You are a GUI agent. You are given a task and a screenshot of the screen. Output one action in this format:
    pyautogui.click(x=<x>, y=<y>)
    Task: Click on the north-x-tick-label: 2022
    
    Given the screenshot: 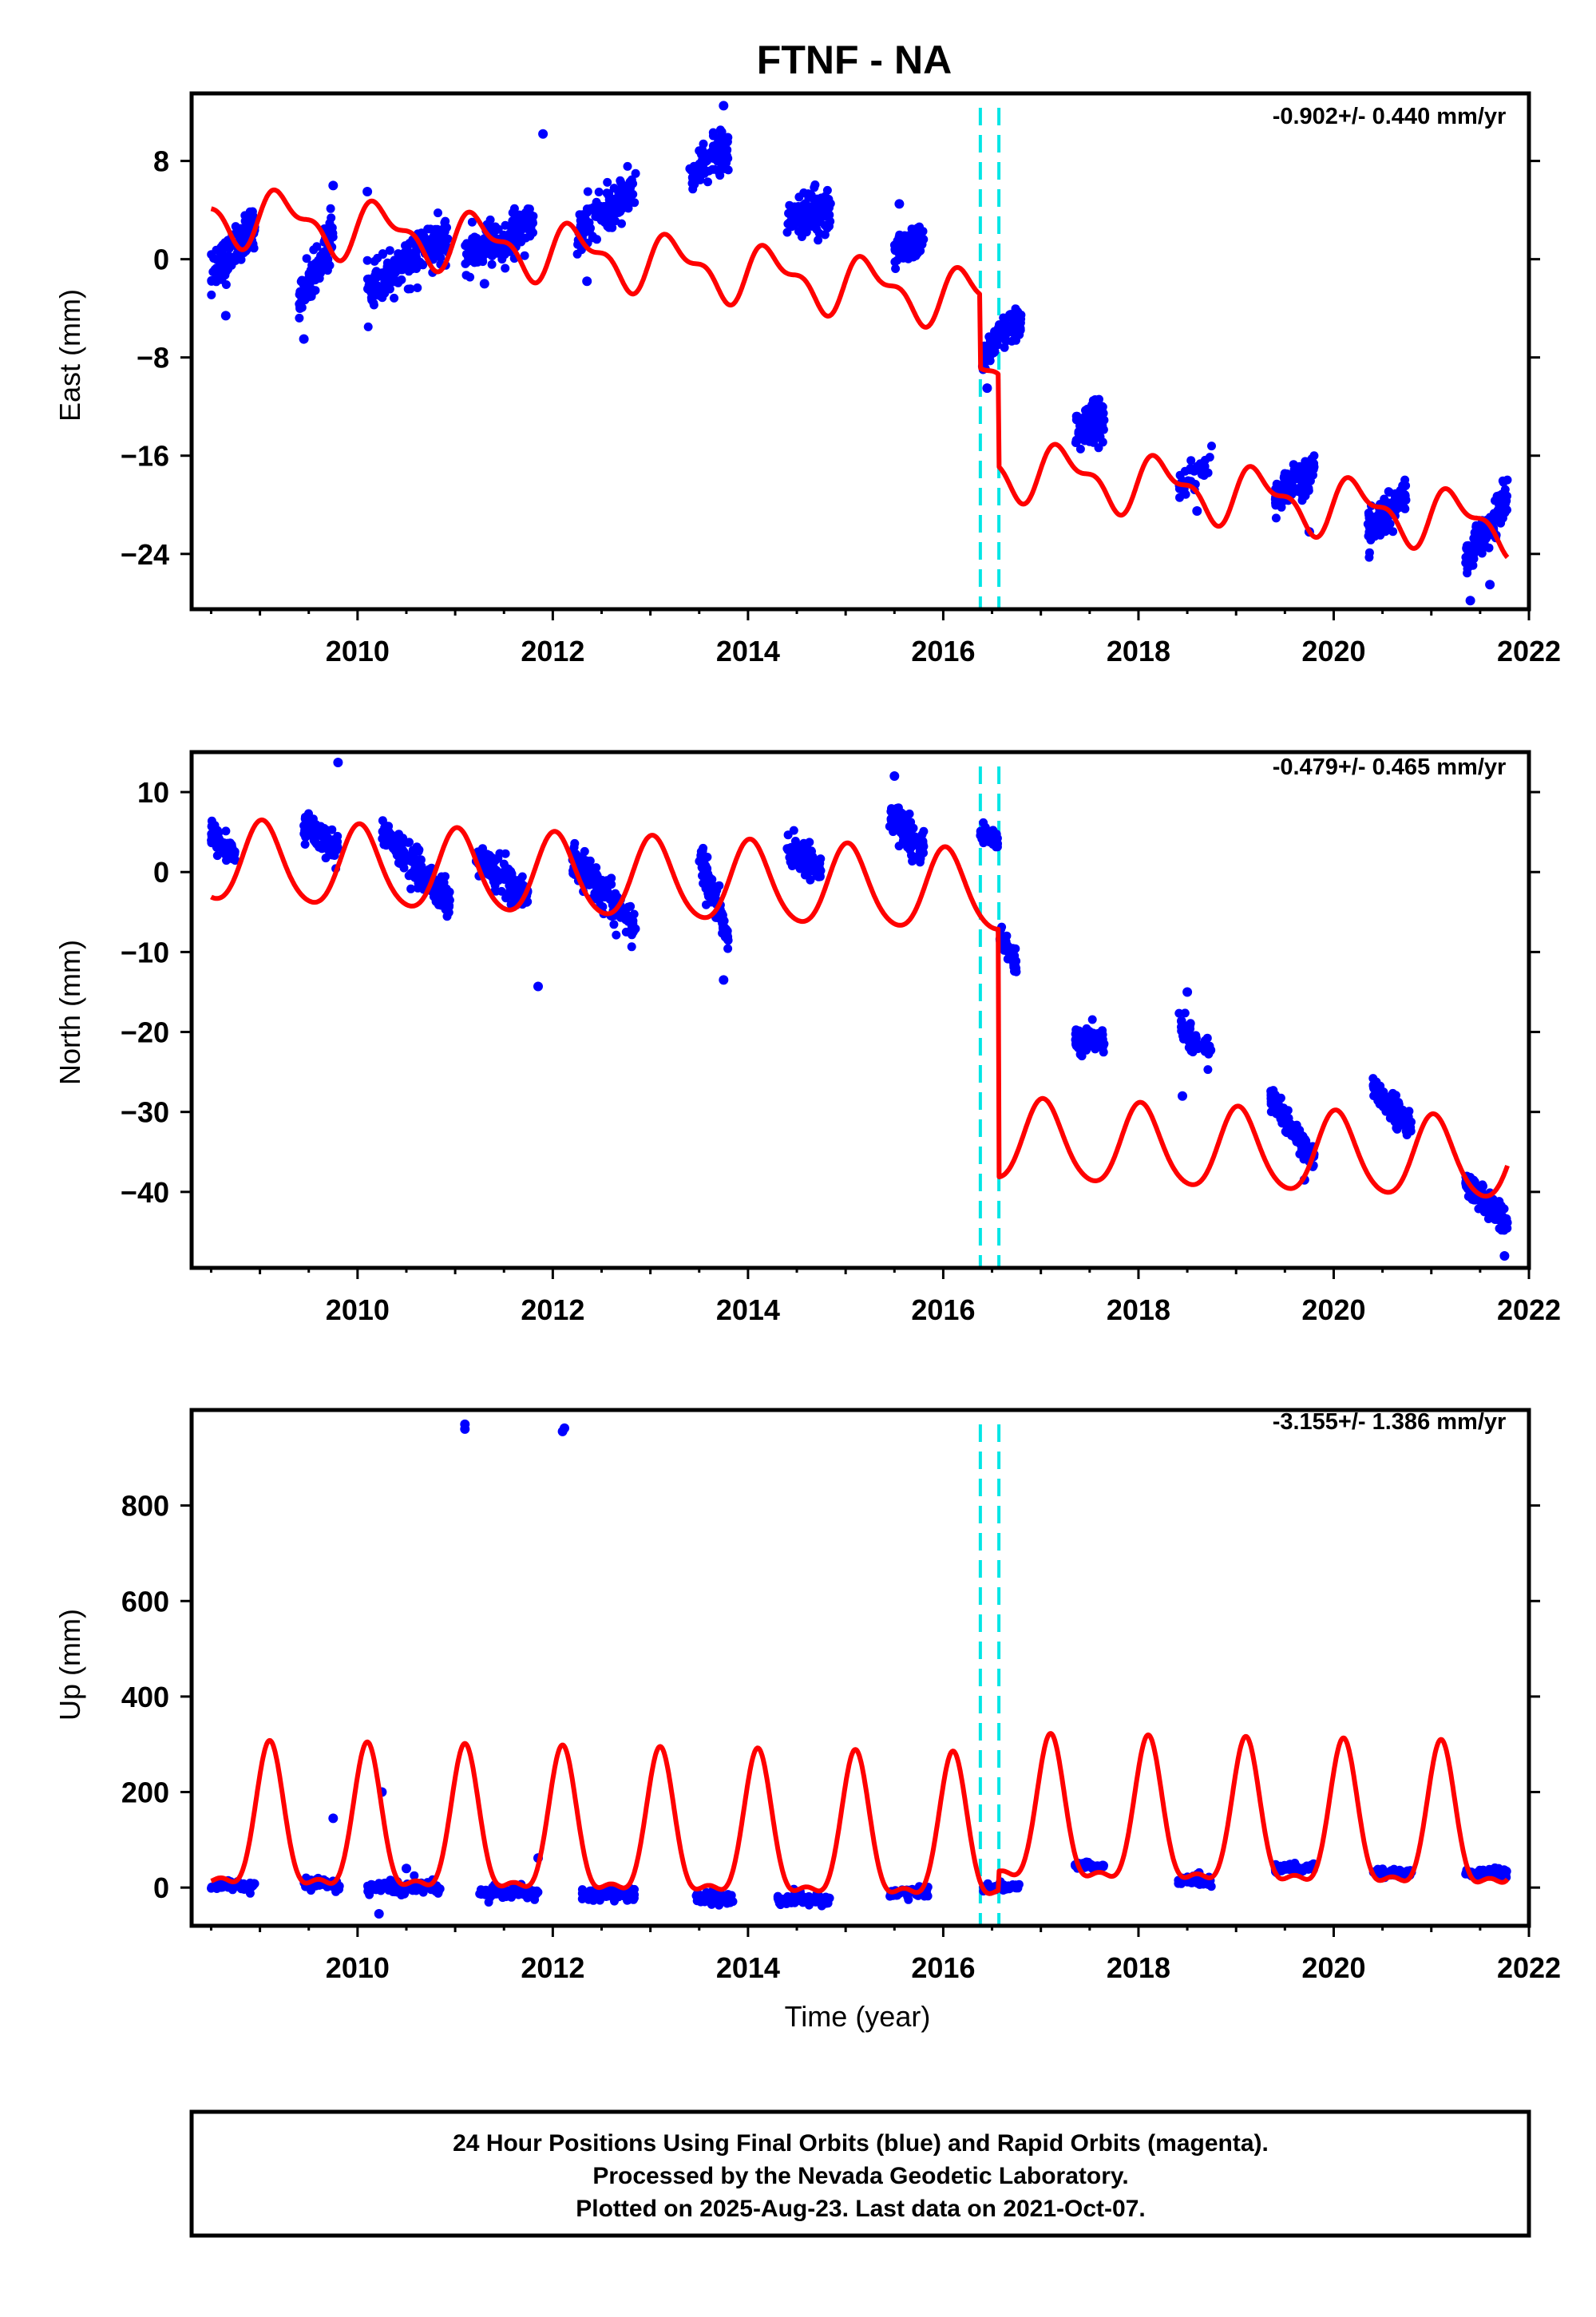 What is the action you would take?
    pyautogui.click(x=1529, y=1309)
    